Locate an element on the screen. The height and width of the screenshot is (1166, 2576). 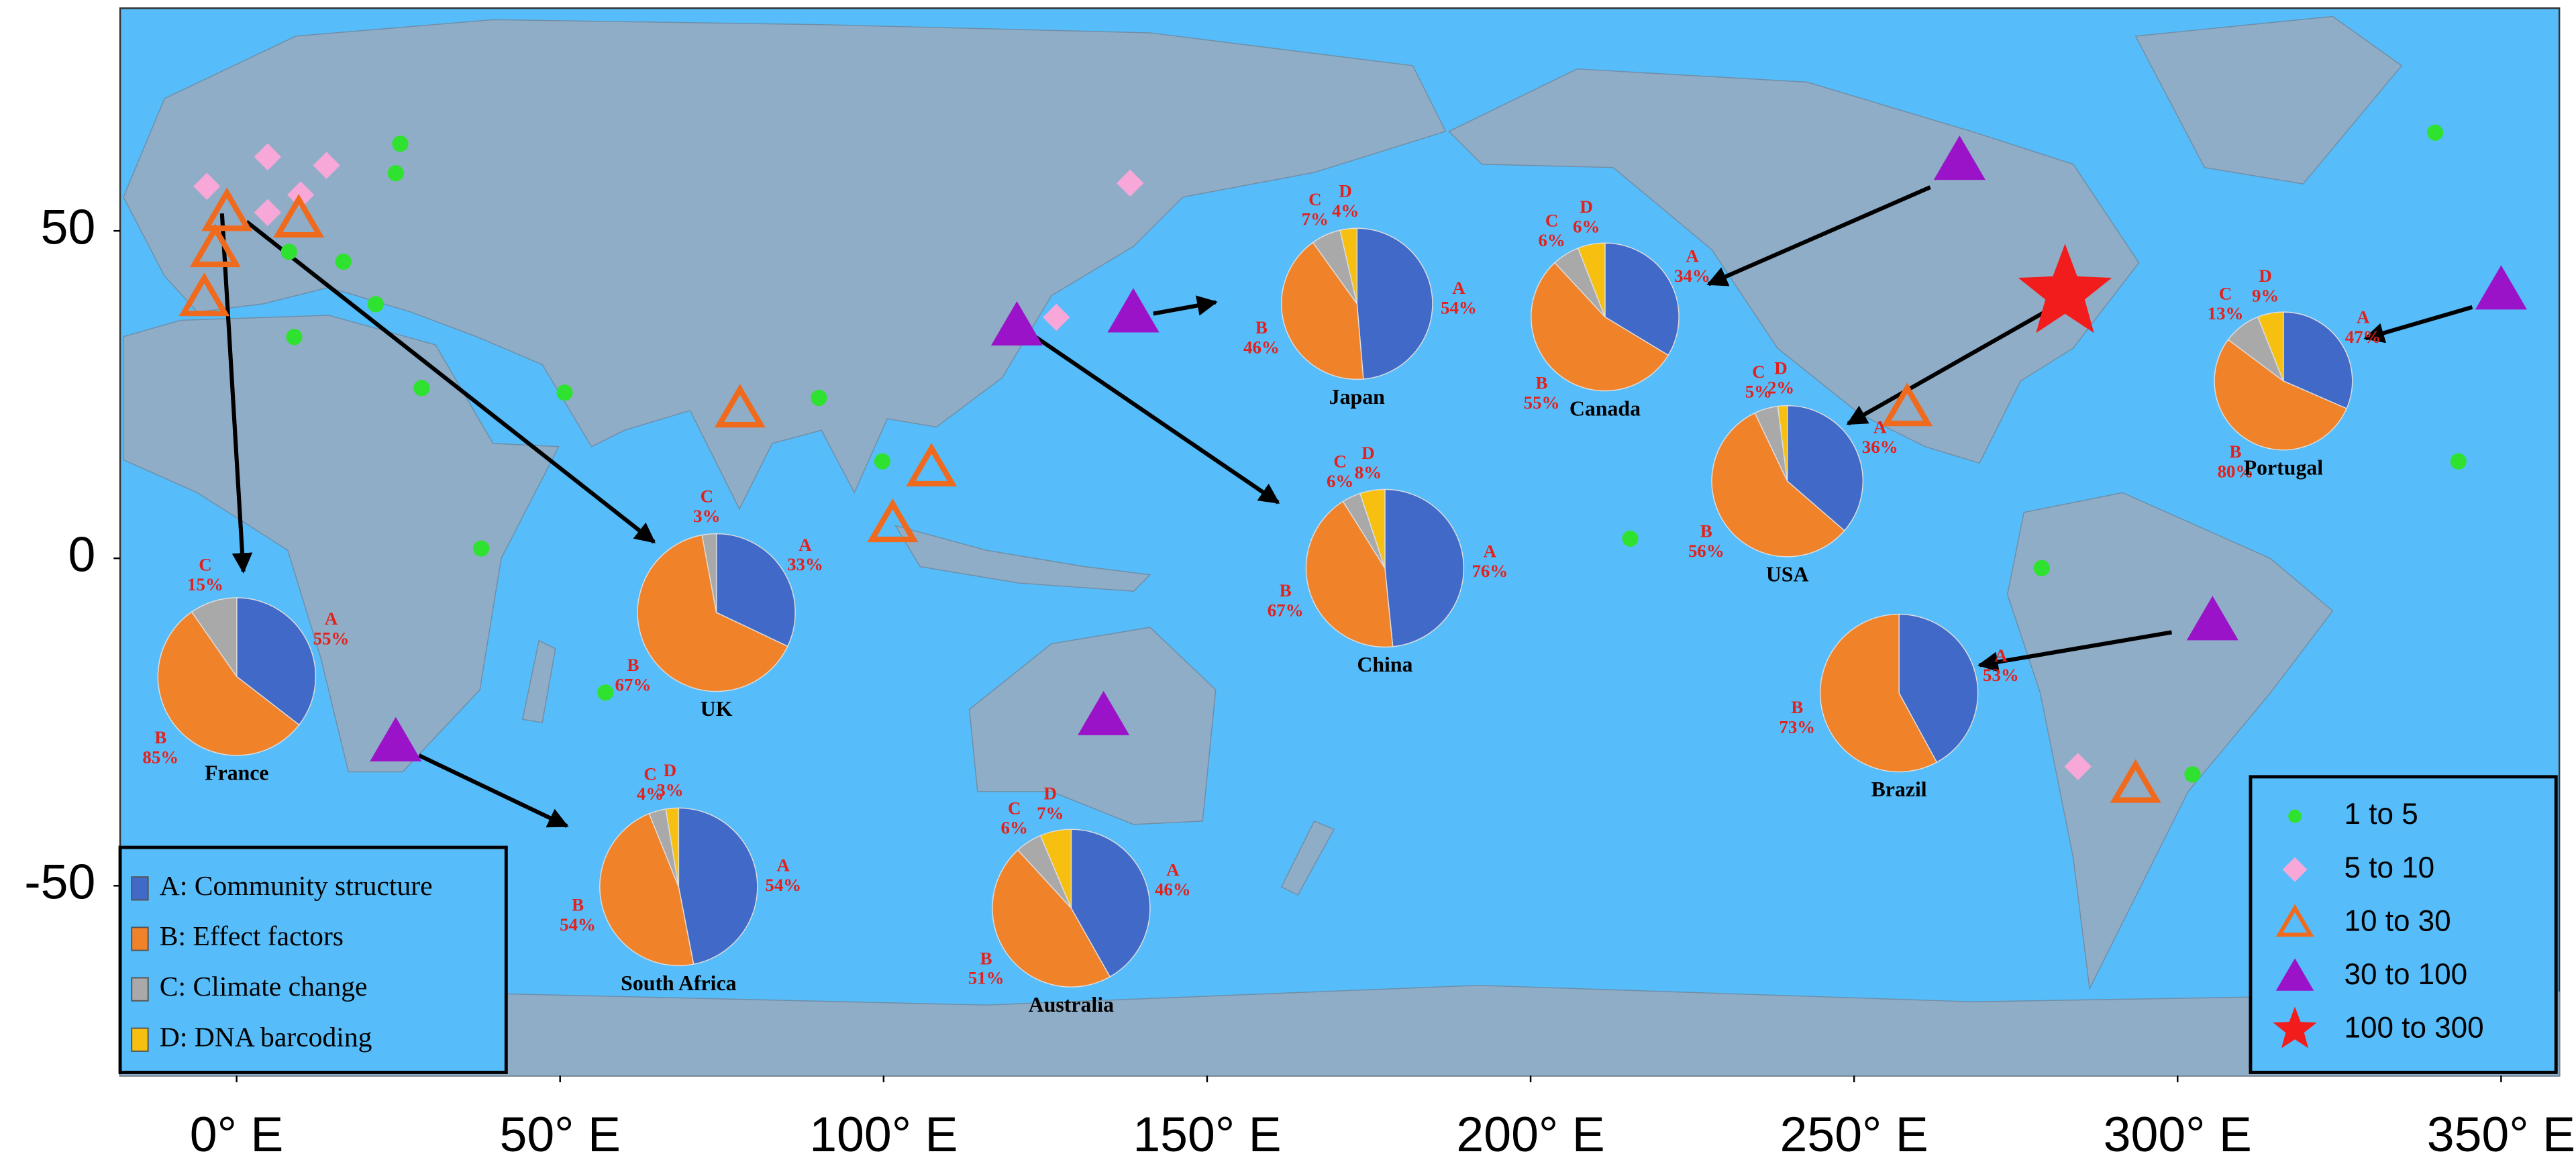
antarctica is located at coordinates (1339, 1030).